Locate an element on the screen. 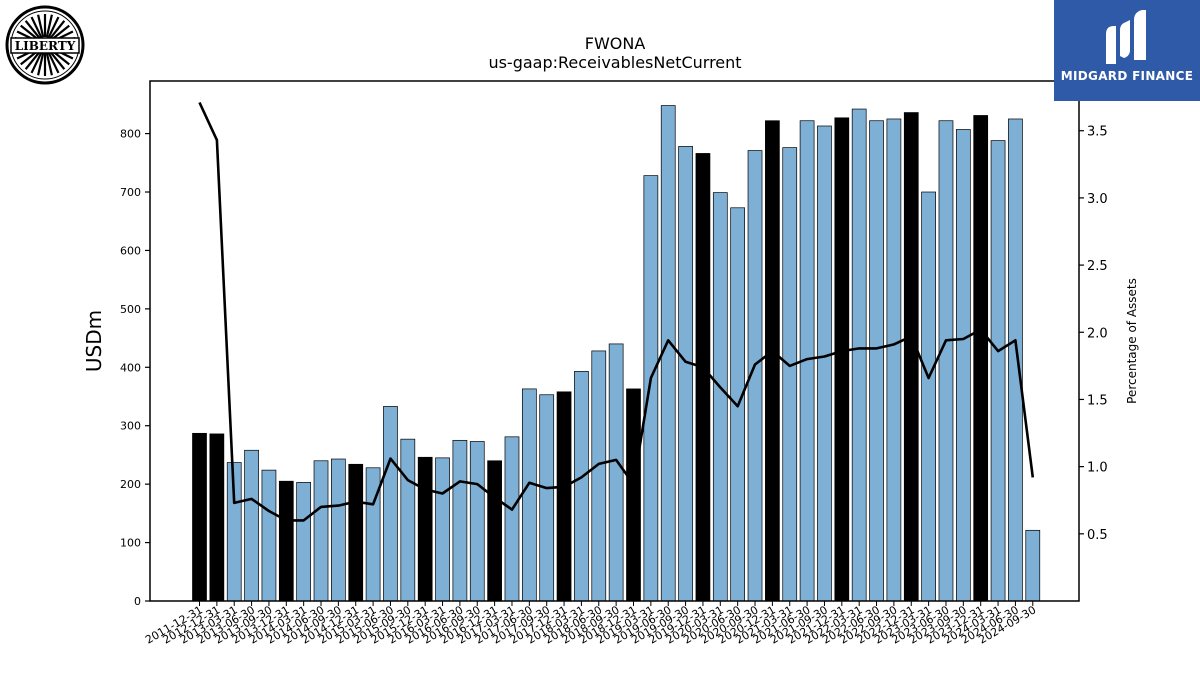 The width and height of the screenshot is (1200, 675). y2-tick-label: 0.5 is located at coordinates (1097, 535).